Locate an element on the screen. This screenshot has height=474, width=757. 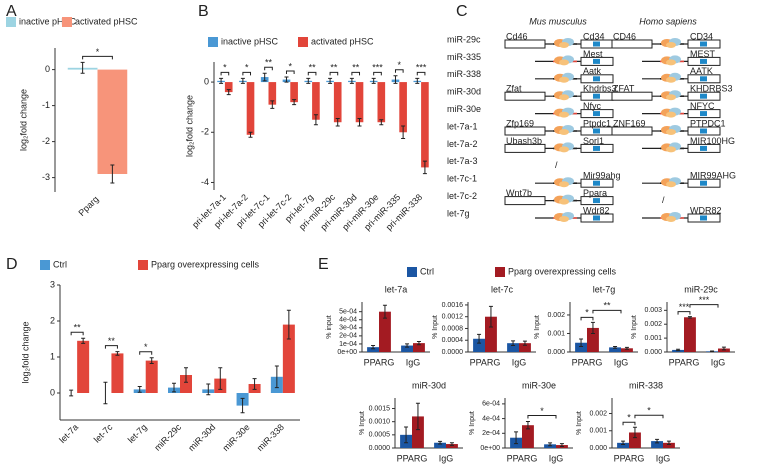
y-tick-label: 0.0015 is located at coordinates (380, 408).